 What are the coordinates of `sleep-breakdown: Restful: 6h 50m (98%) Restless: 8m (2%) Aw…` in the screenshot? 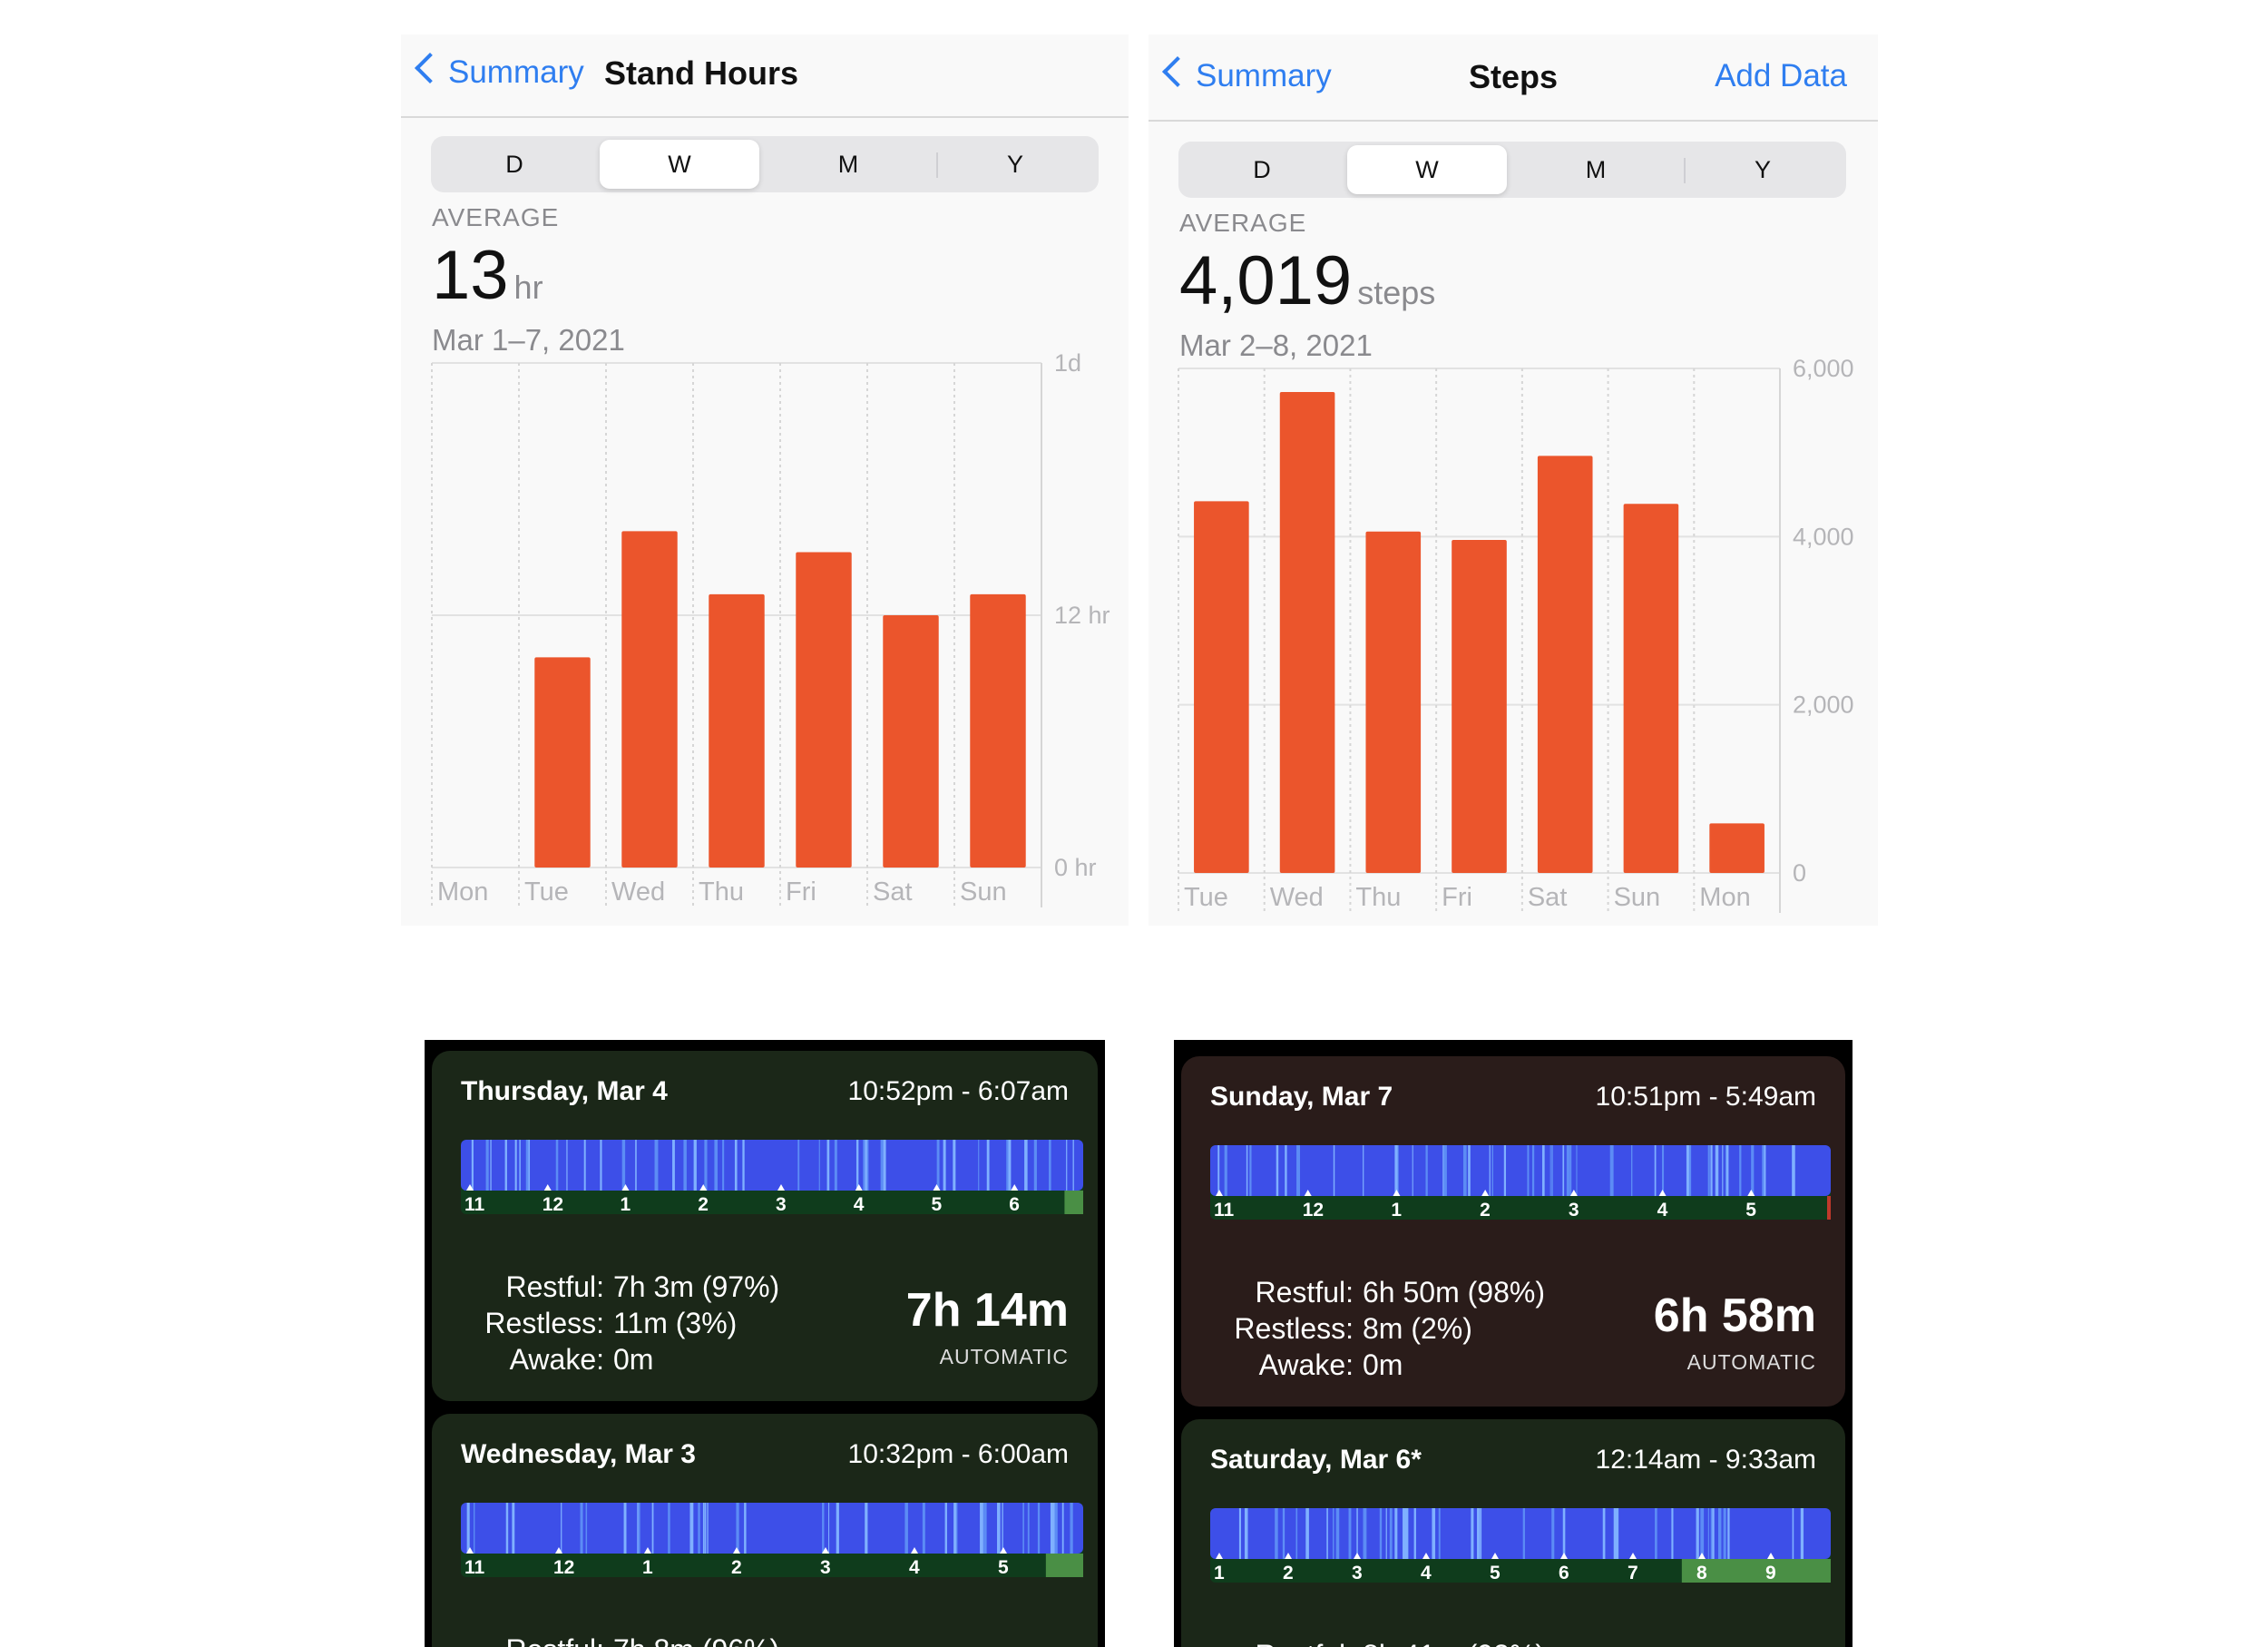 It's located at (1381, 1328).